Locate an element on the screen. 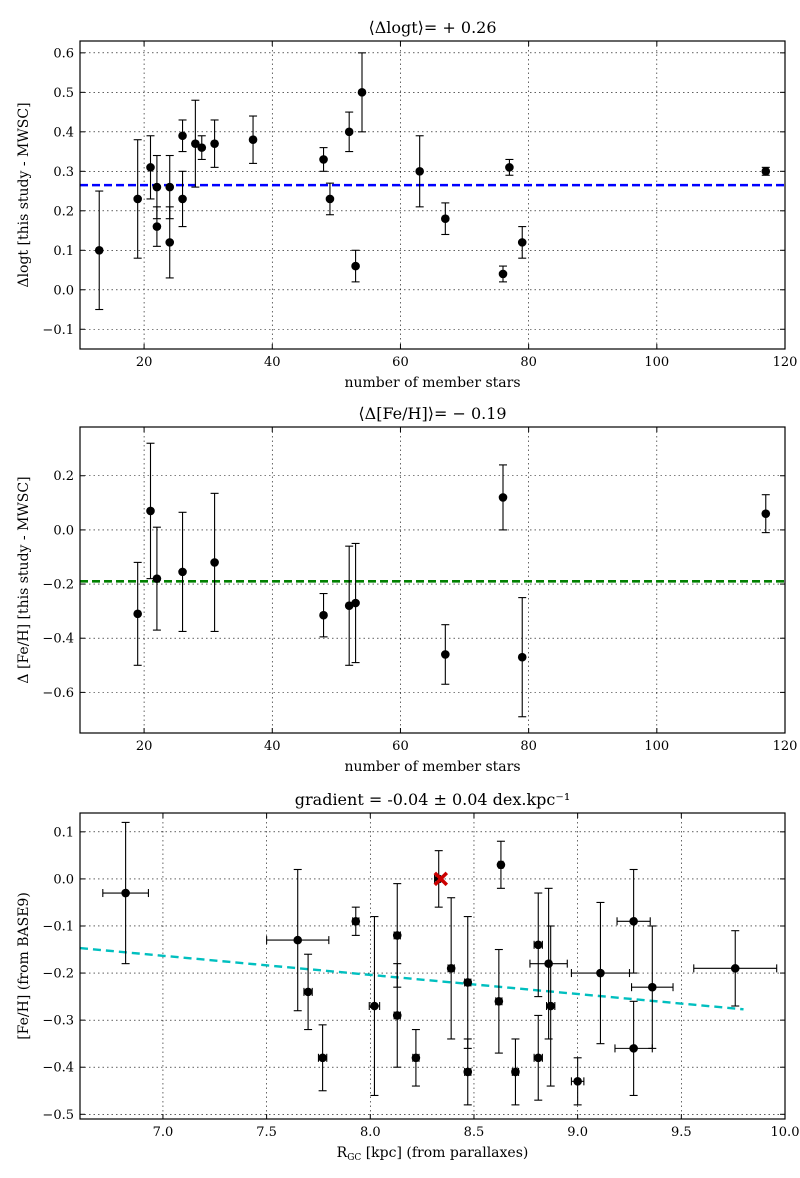 This screenshot has width=800, height=1178. y-tick-label: 0.5 is located at coordinates (63, 93).